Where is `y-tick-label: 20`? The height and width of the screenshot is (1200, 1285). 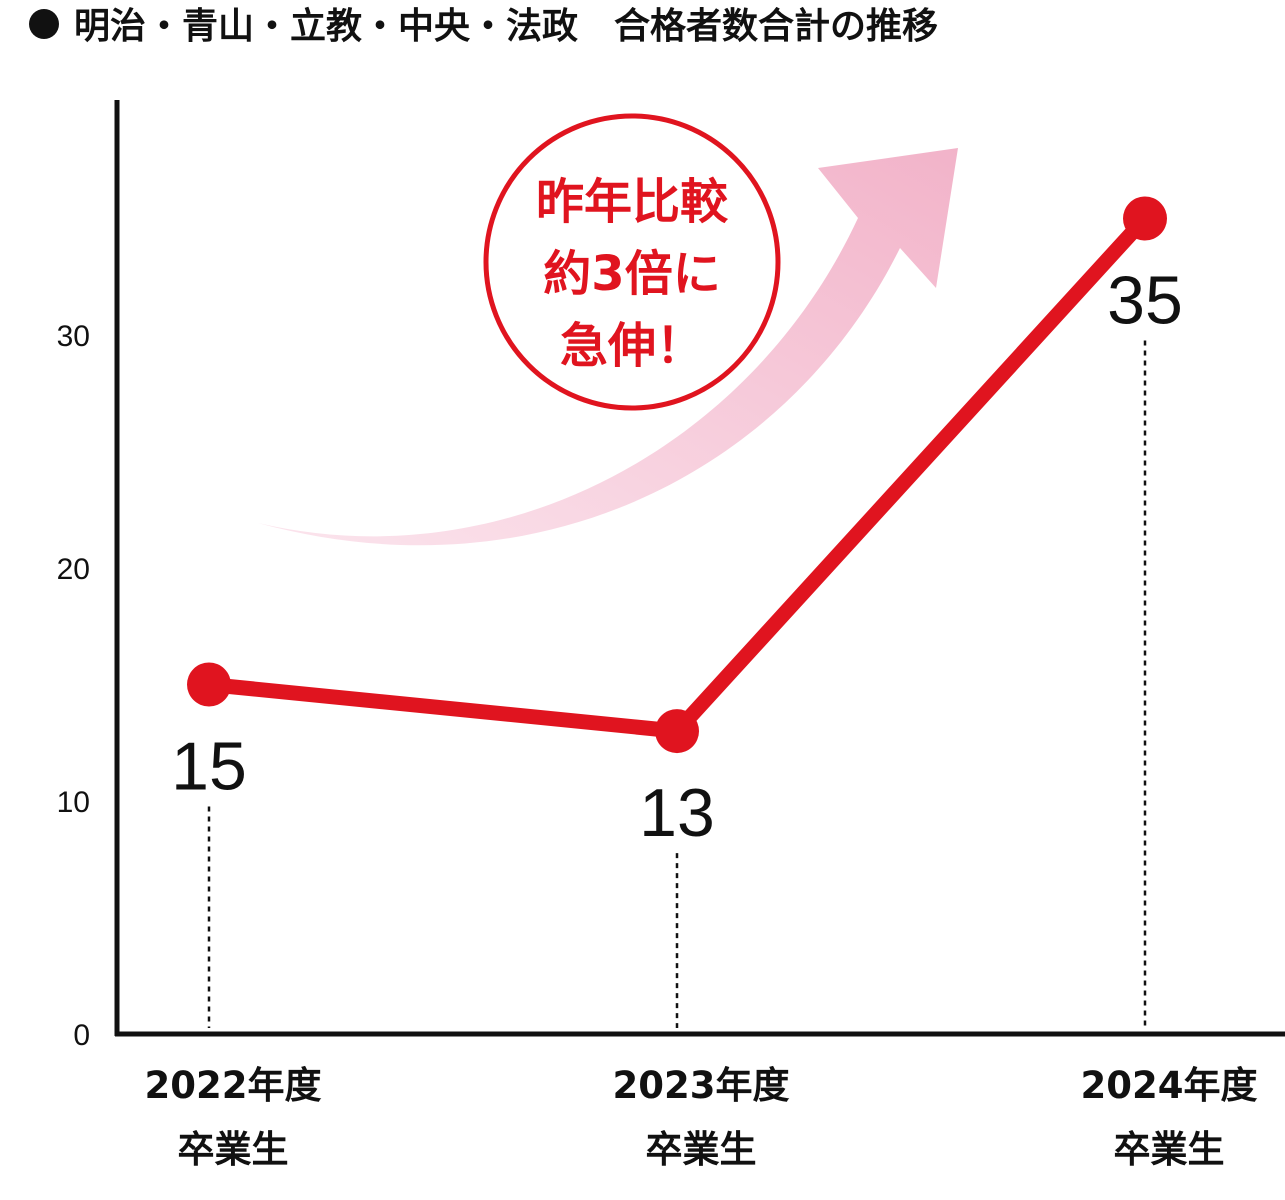 y-tick-label: 20 is located at coordinates (73, 569).